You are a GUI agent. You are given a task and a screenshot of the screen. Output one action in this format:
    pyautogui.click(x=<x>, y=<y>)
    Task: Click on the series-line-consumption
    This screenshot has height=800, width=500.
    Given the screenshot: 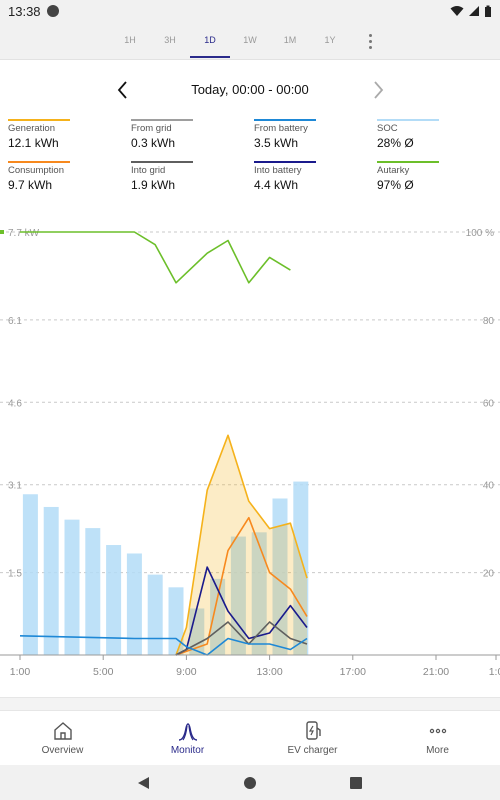 What is the action you would take?
    pyautogui.click(x=241, y=586)
    